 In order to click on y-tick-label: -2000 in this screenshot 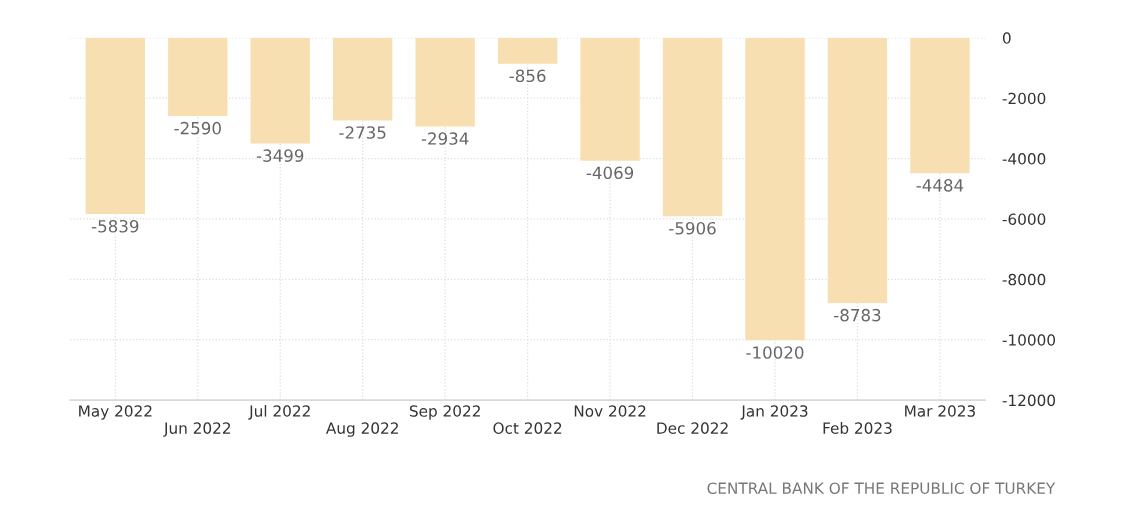, I will do `click(1024, 98)`.